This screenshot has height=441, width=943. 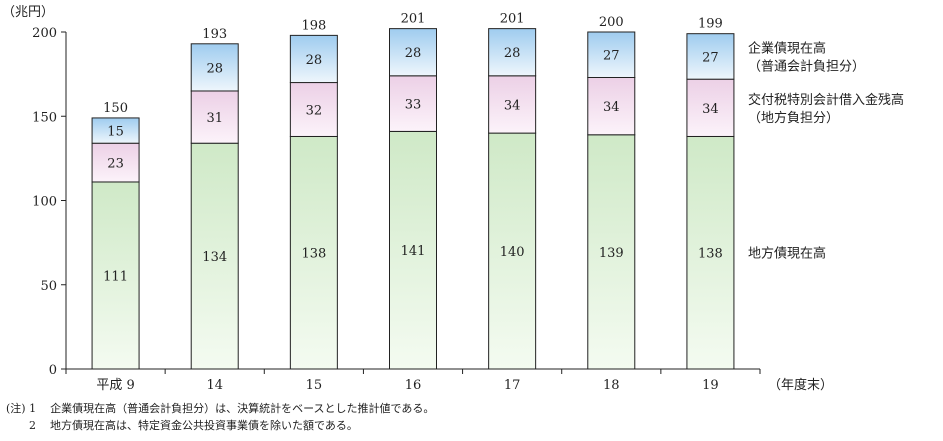 I want to click on total-label: 199, so click(x=710, y=24).